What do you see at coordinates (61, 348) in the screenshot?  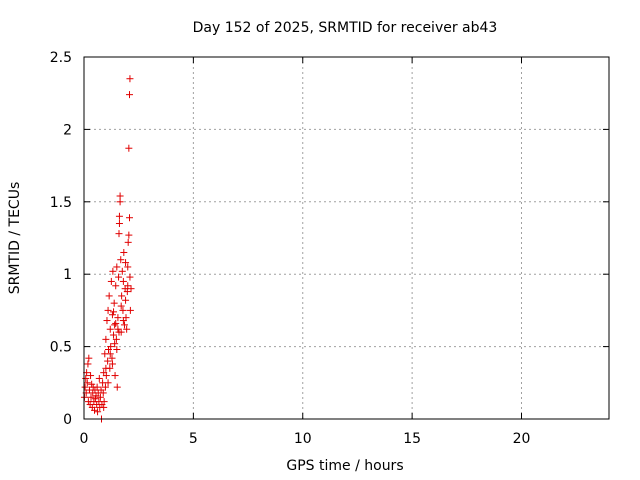 I see `y-tick-label: 0.5` at bounding box center [61, 348].